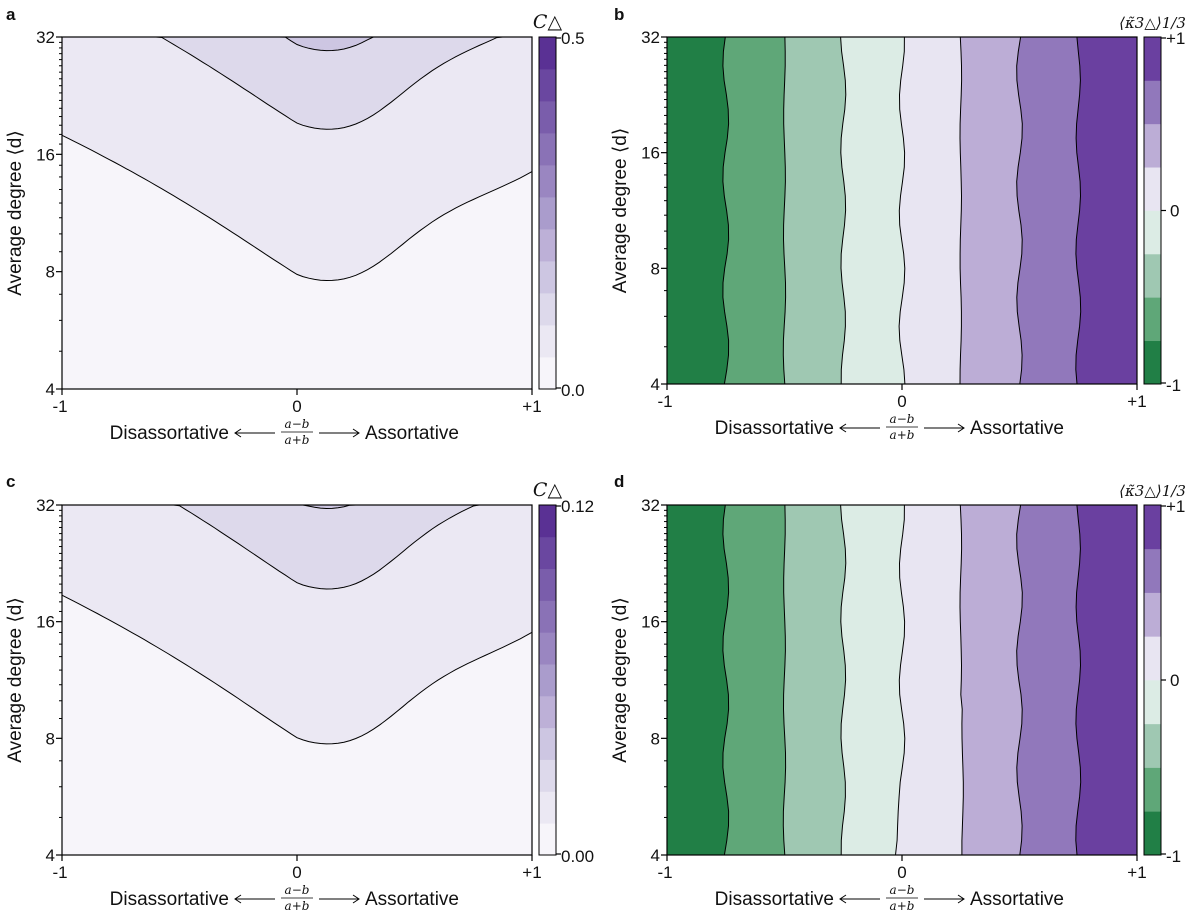 This screenshot has width=1199, height=917. What do you see at coordinates (10, 481) in the screenshot?
I see `panel-letter: c` at bounding box center [10, 481].